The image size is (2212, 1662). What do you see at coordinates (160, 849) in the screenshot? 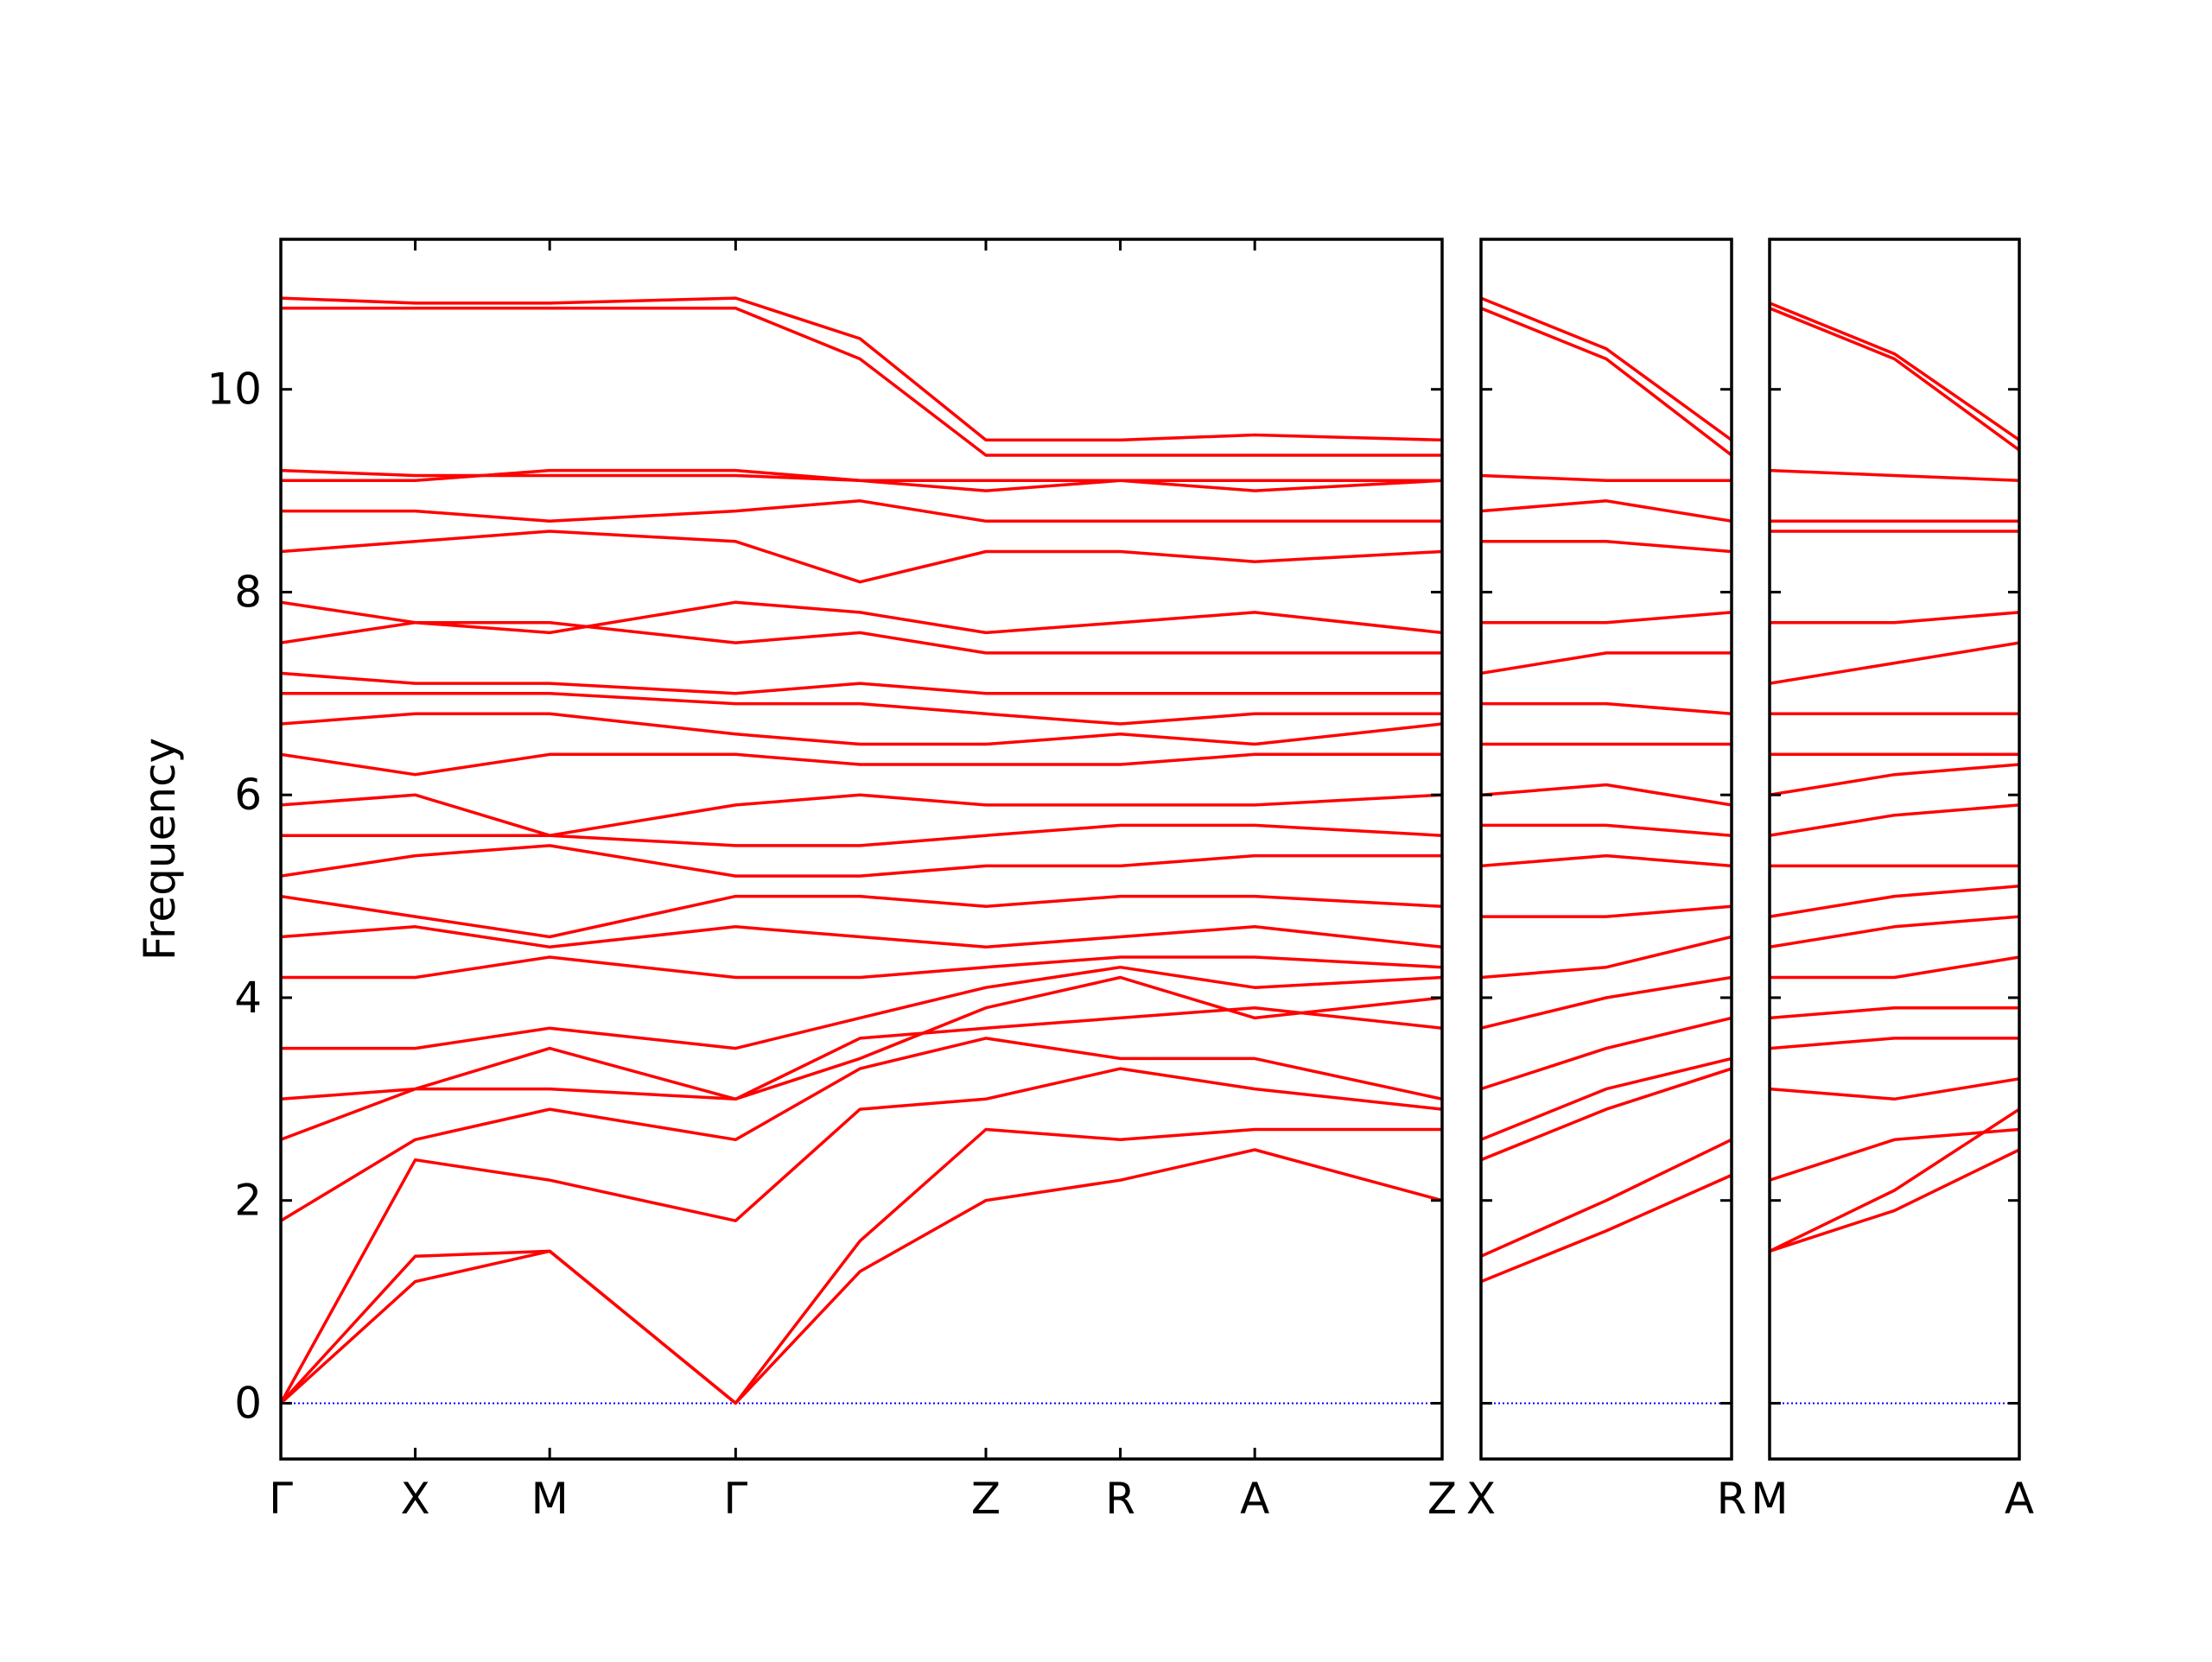
I see `y-axis-label: Frequency` at bounding box center [160, 849].